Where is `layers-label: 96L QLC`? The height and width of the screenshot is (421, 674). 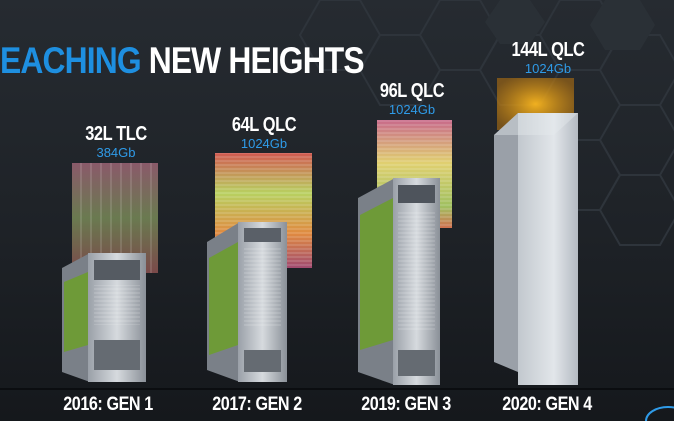 layers-label: 96L QLC is located at coordinates (412, 91).